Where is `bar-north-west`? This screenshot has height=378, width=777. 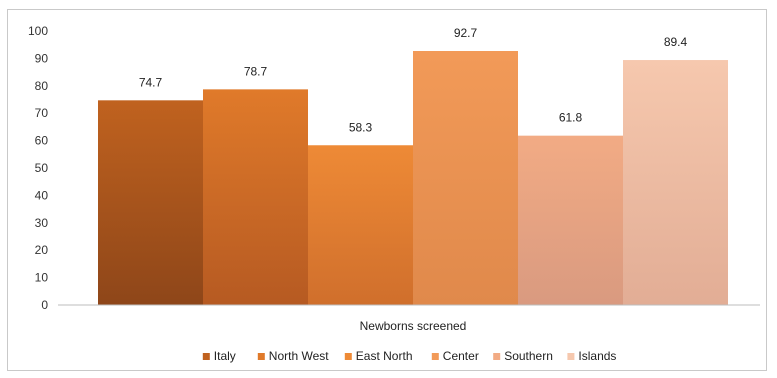 bar-north-west is located at coordinates (255, 197).